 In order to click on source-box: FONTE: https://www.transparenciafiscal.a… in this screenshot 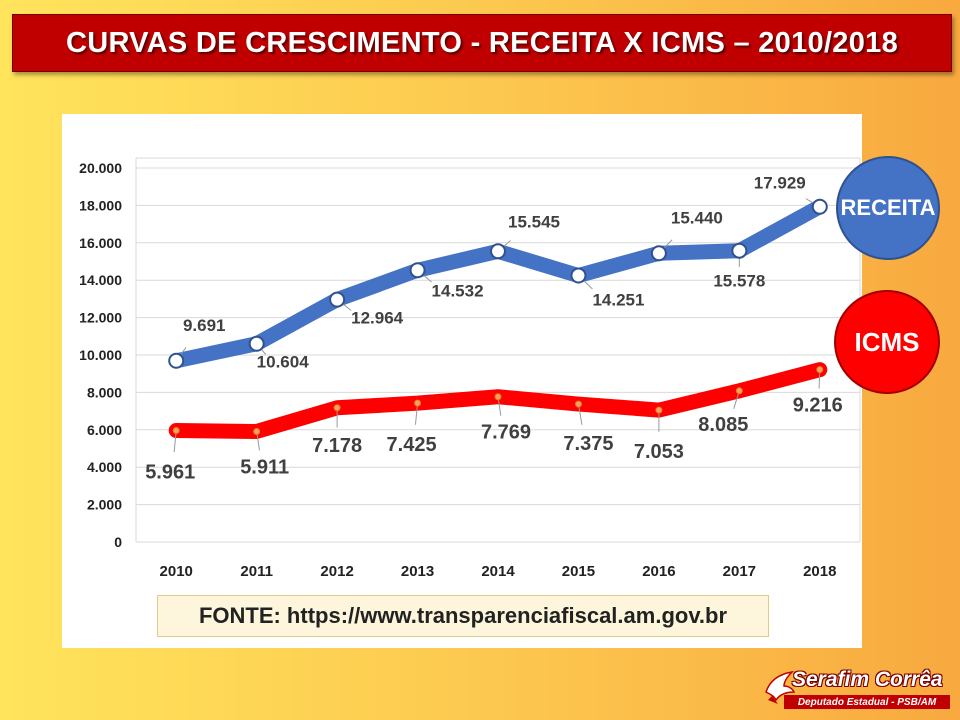, I will do `click(463, 616)`.